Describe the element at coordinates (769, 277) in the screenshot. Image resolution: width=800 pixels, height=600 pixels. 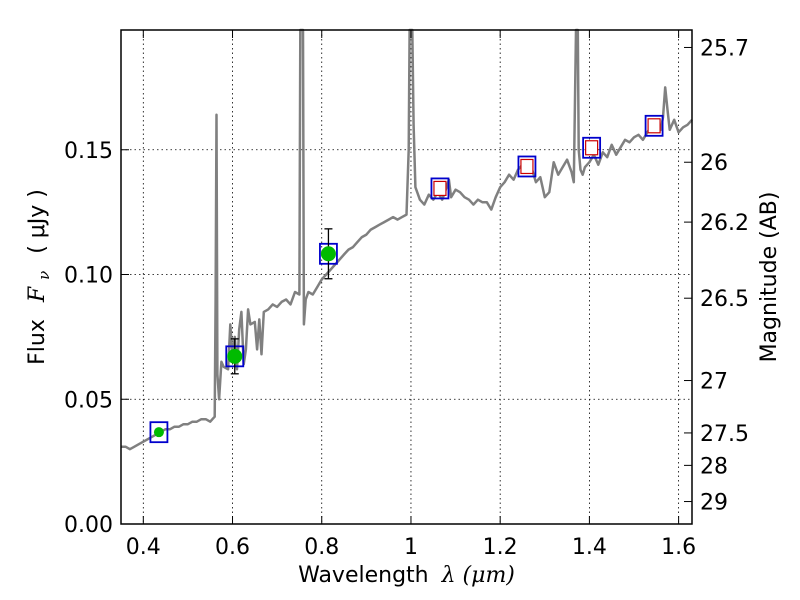
I see `y2-axis-label: Magnitude (AB)` at that location.